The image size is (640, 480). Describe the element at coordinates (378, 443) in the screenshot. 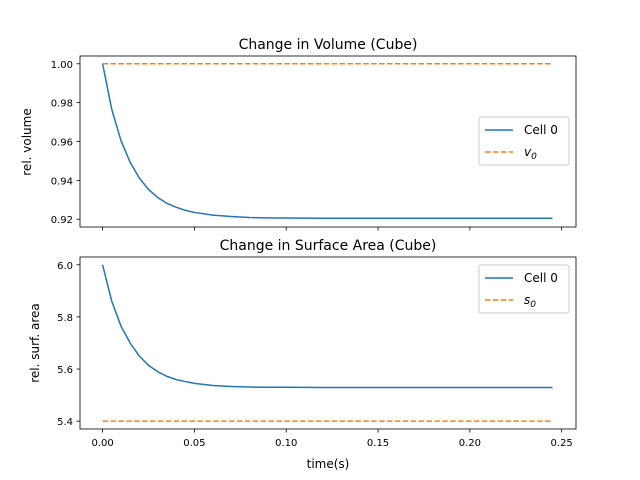

I see `surface-area-x-tick-label: 0.15` at that location.